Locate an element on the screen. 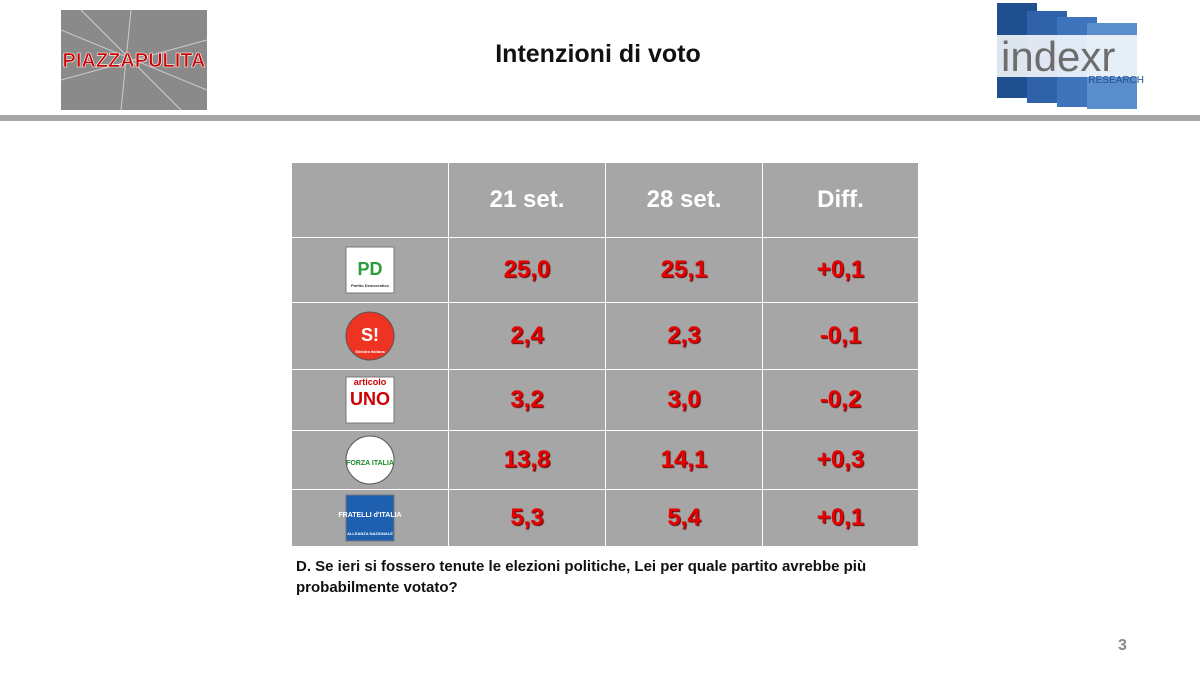 Image resolution: width=1200 pixels, height=675 pixels. party-row: S! Sinistra Italiana 2,4 2,3 -0,1 is located at coordinates (605, 336).